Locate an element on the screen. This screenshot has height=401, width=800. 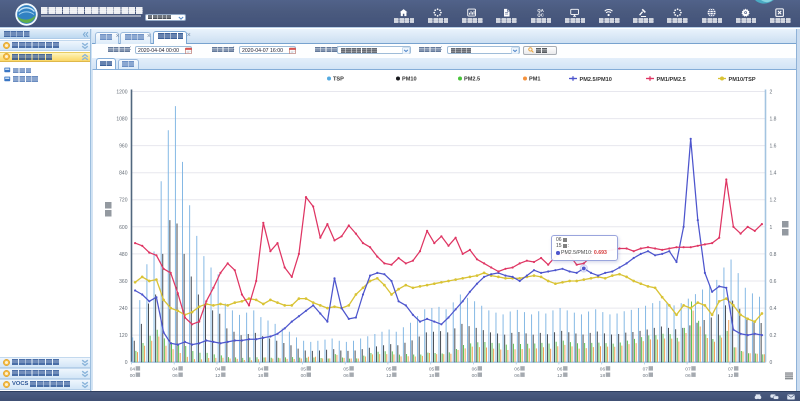
svg-text: QA is located at coordinates (540, 10).